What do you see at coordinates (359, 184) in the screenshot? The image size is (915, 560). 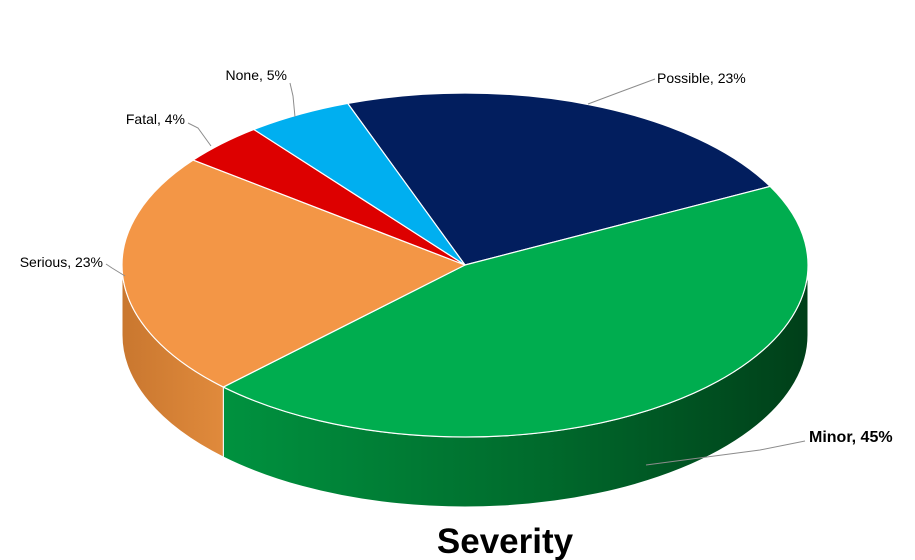 I see `pie-slice-none` at bounding box center [359, 184].